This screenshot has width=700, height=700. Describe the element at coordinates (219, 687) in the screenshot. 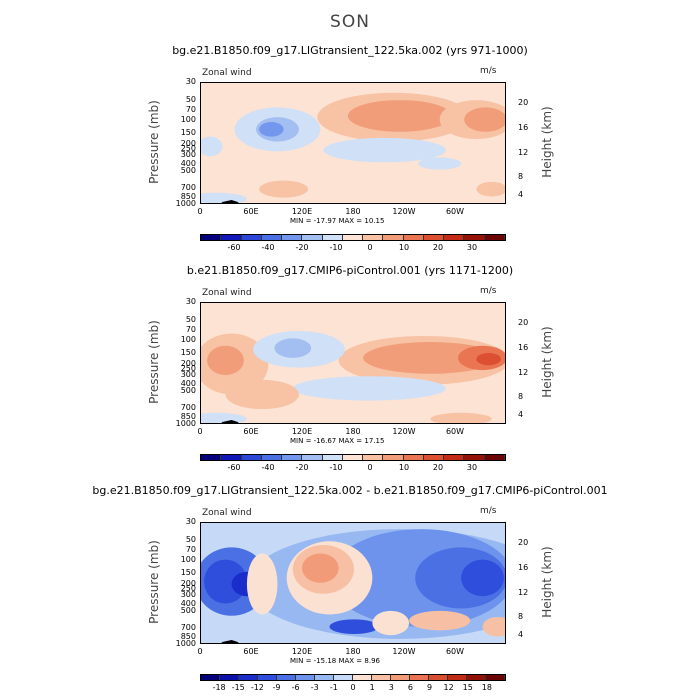

I see `colorbar-tick-label: -18` at that location.